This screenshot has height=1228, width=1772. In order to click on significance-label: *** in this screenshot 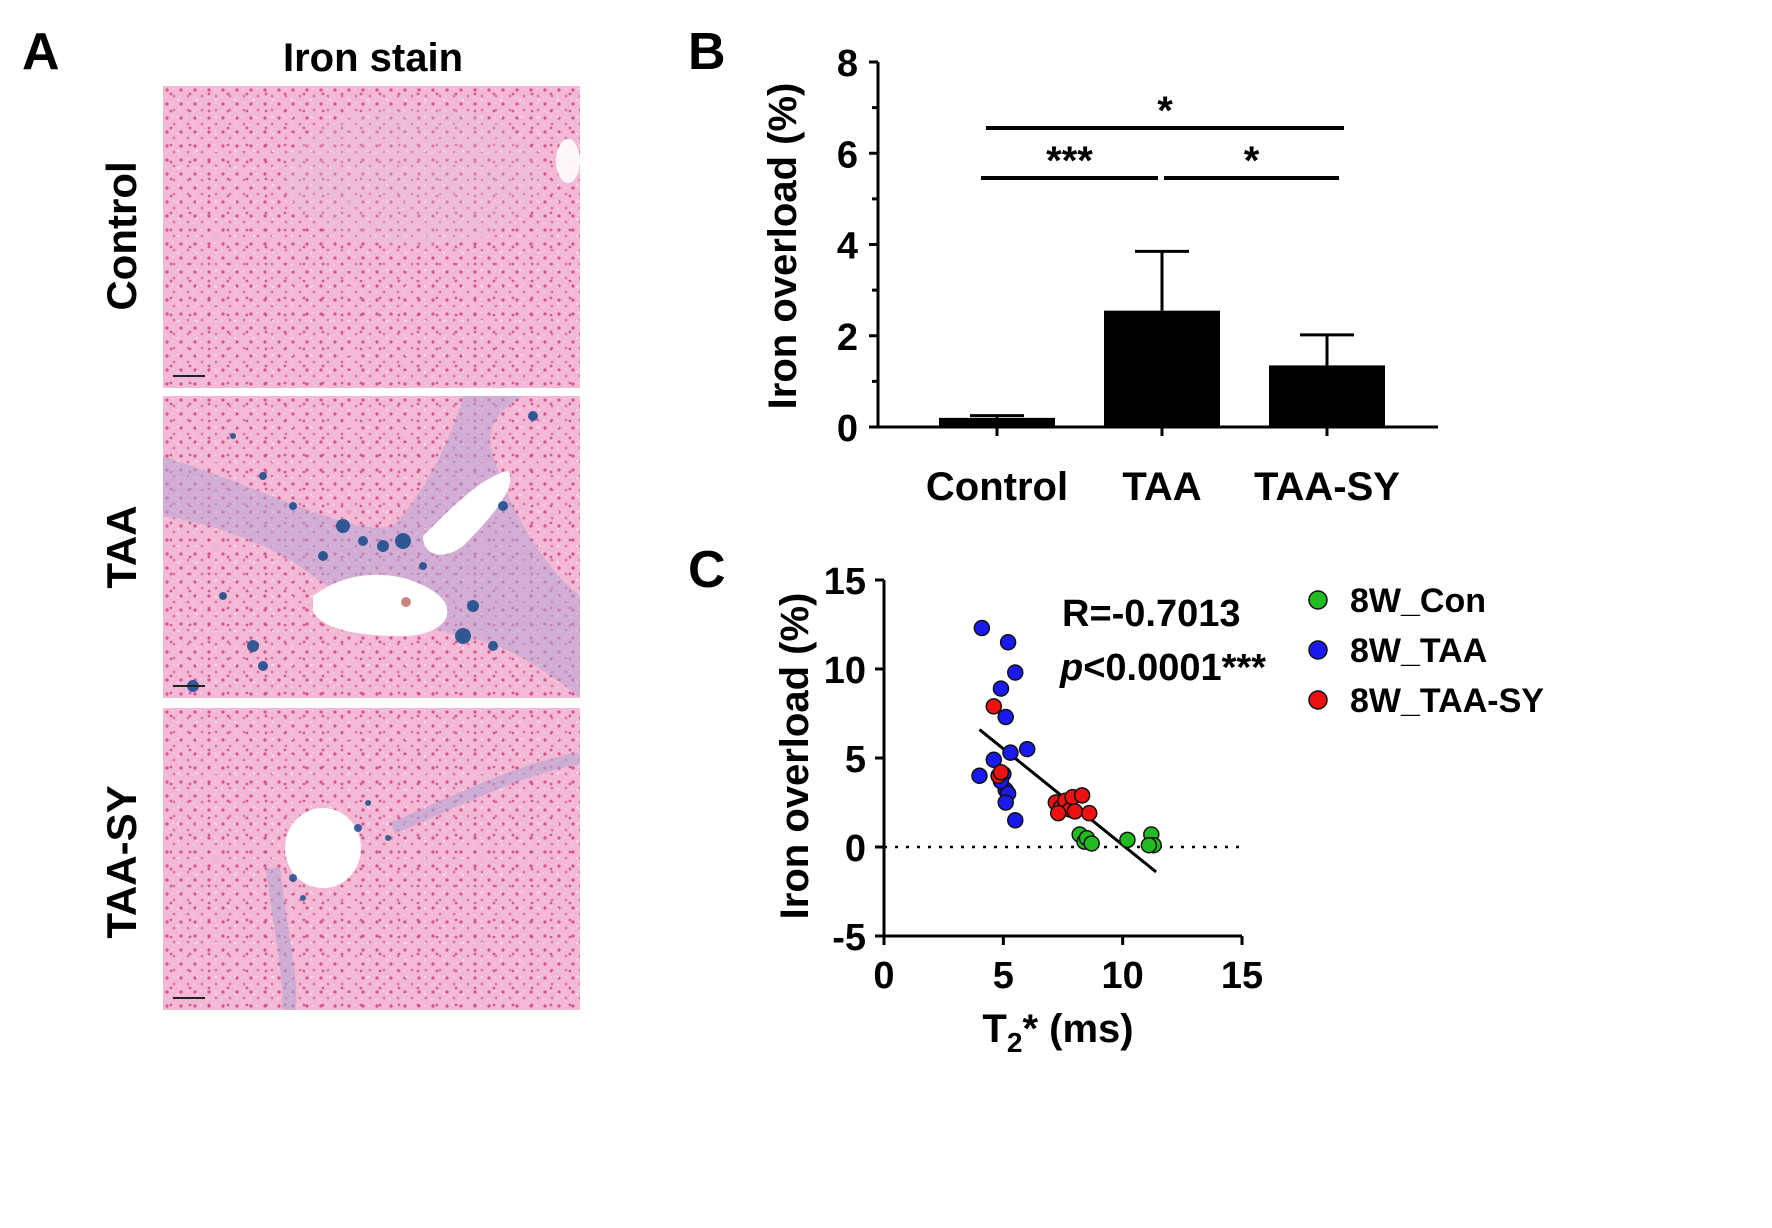, I will do `click(1069, 161)`.